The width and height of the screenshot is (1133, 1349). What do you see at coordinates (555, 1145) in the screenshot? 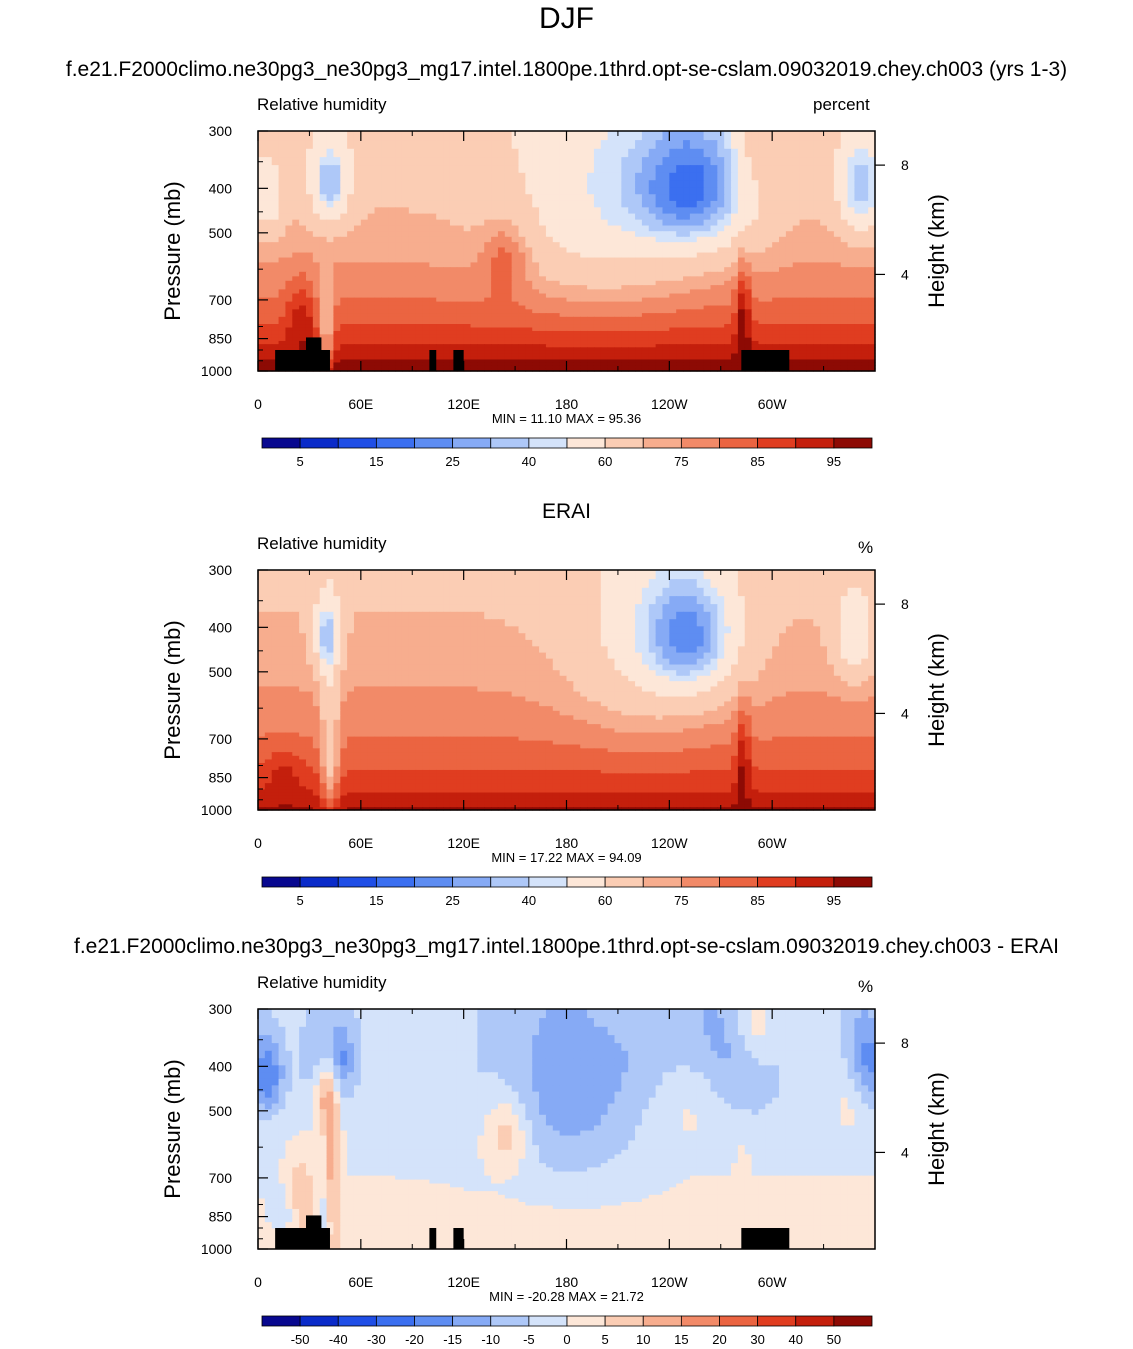
I see `panel-3-axes: 300 400 500 700 850 1000 8 4 0 60E 120E 180 120W 60W` at bounding box center [555, 1145].